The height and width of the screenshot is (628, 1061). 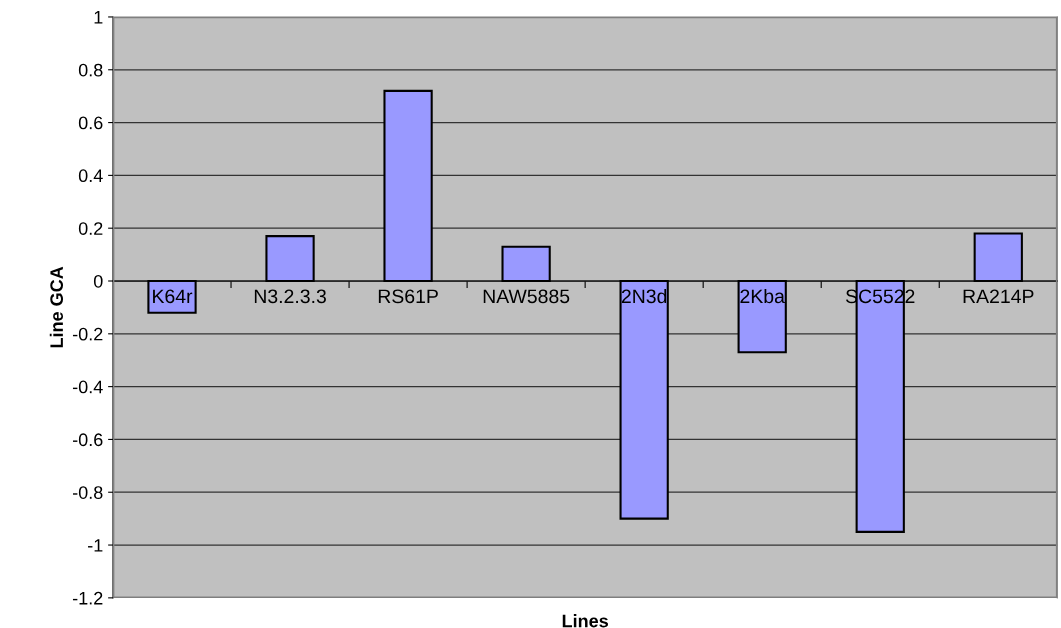 I want to click on x-tick-label: NAW5885, so click(x=526, y=296).